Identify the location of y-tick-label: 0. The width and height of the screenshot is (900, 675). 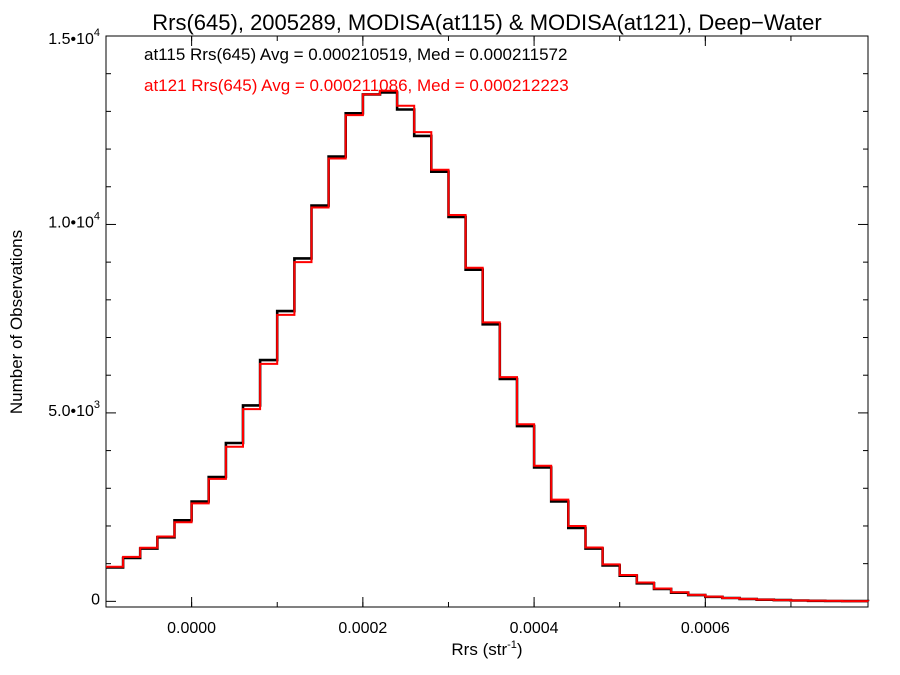
(95, 599).